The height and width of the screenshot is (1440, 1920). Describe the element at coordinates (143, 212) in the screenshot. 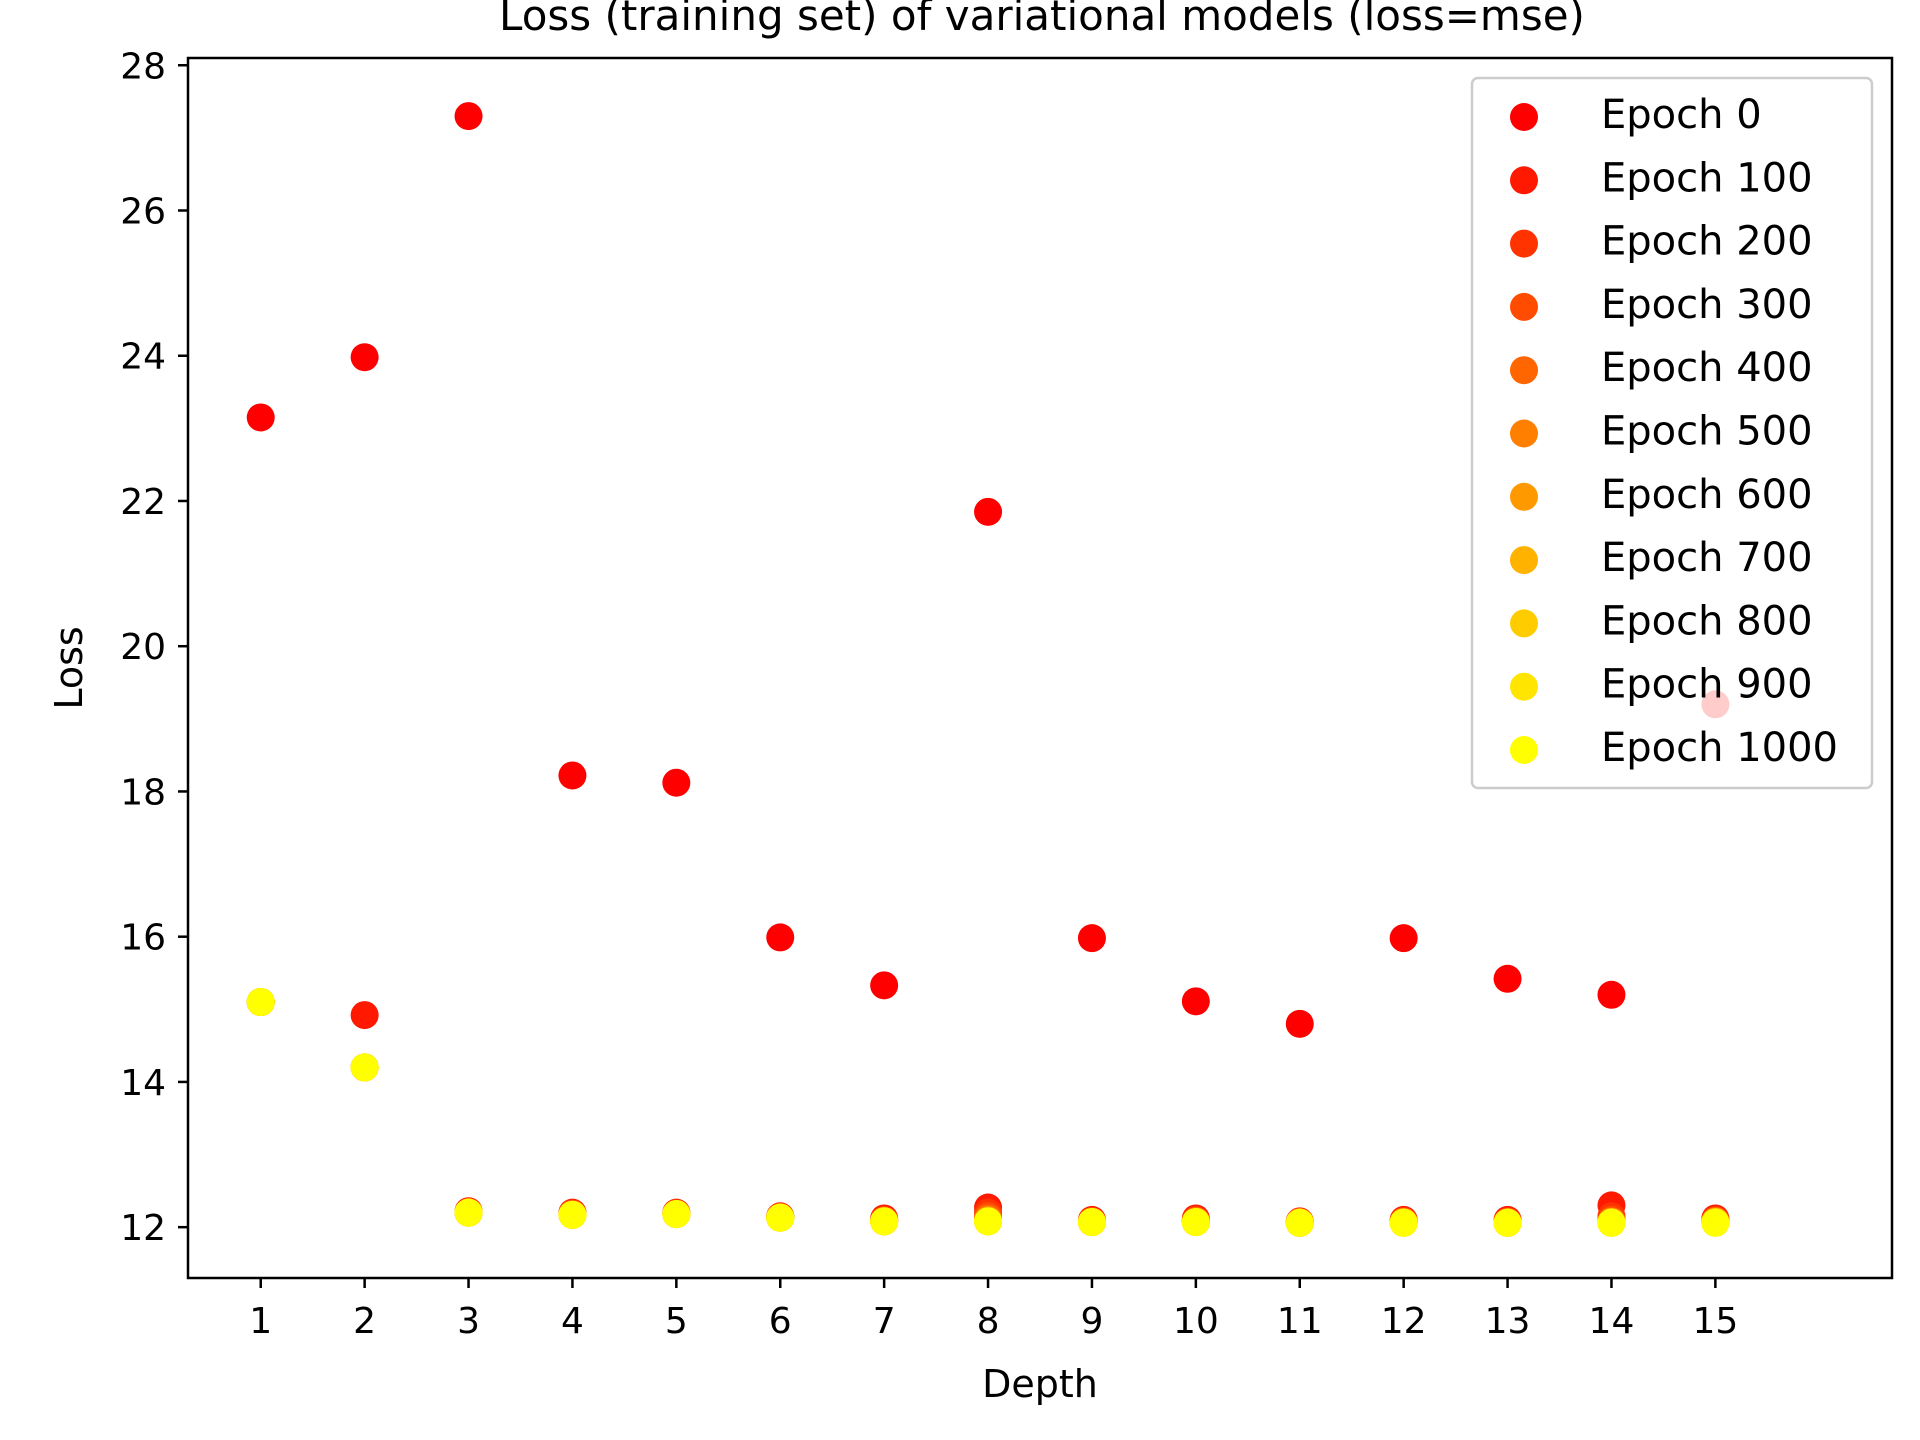

I see `y-tick-label: 26` at that location.